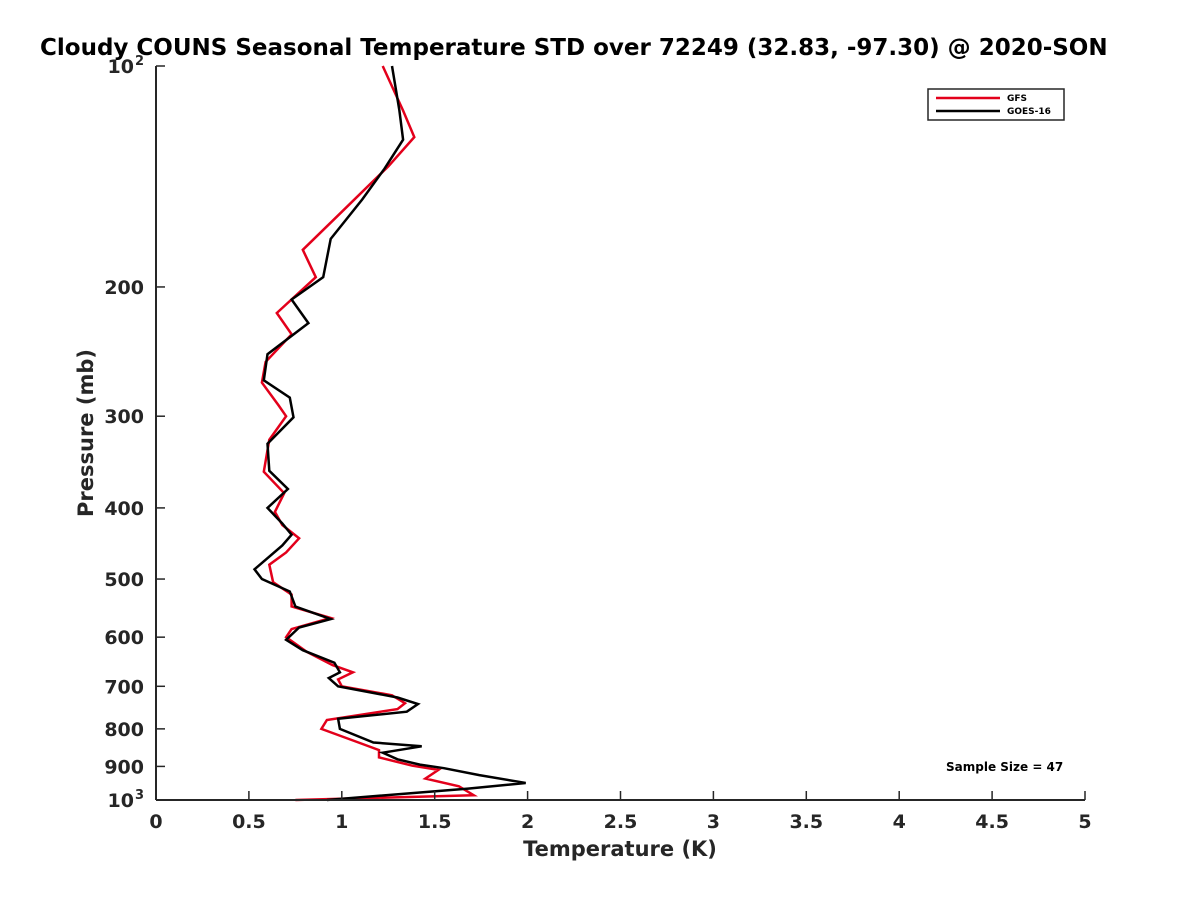 Image resolution: width=1200 pixels, height=900 pixels. I want to click on x-tick-label: 3.5, so click(806, 822).